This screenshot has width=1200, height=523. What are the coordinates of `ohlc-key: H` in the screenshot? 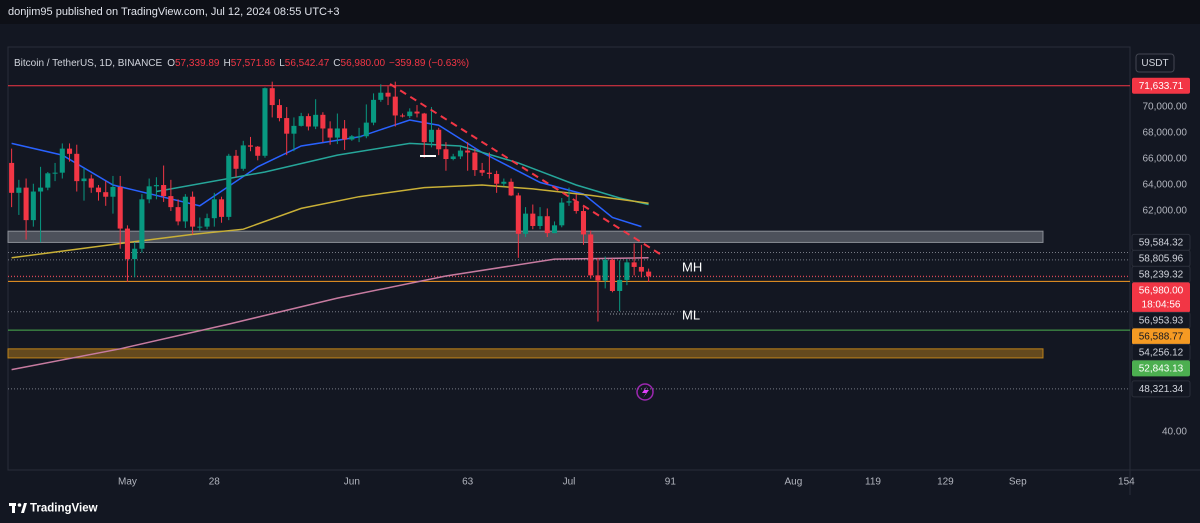 It's located at (226, 63).